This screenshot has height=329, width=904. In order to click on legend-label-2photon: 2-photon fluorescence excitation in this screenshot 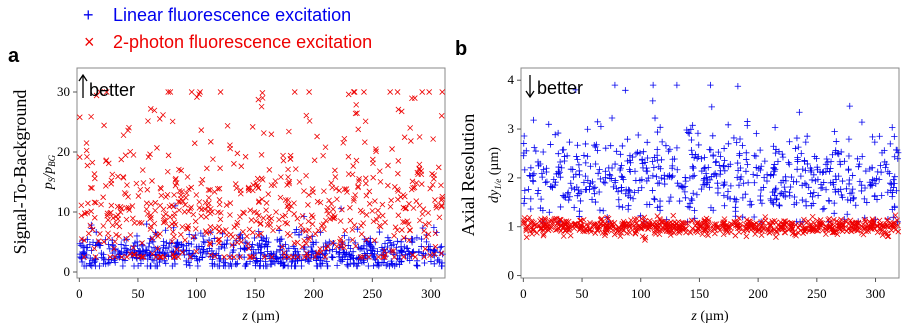, I will do `click(242, 42)`.